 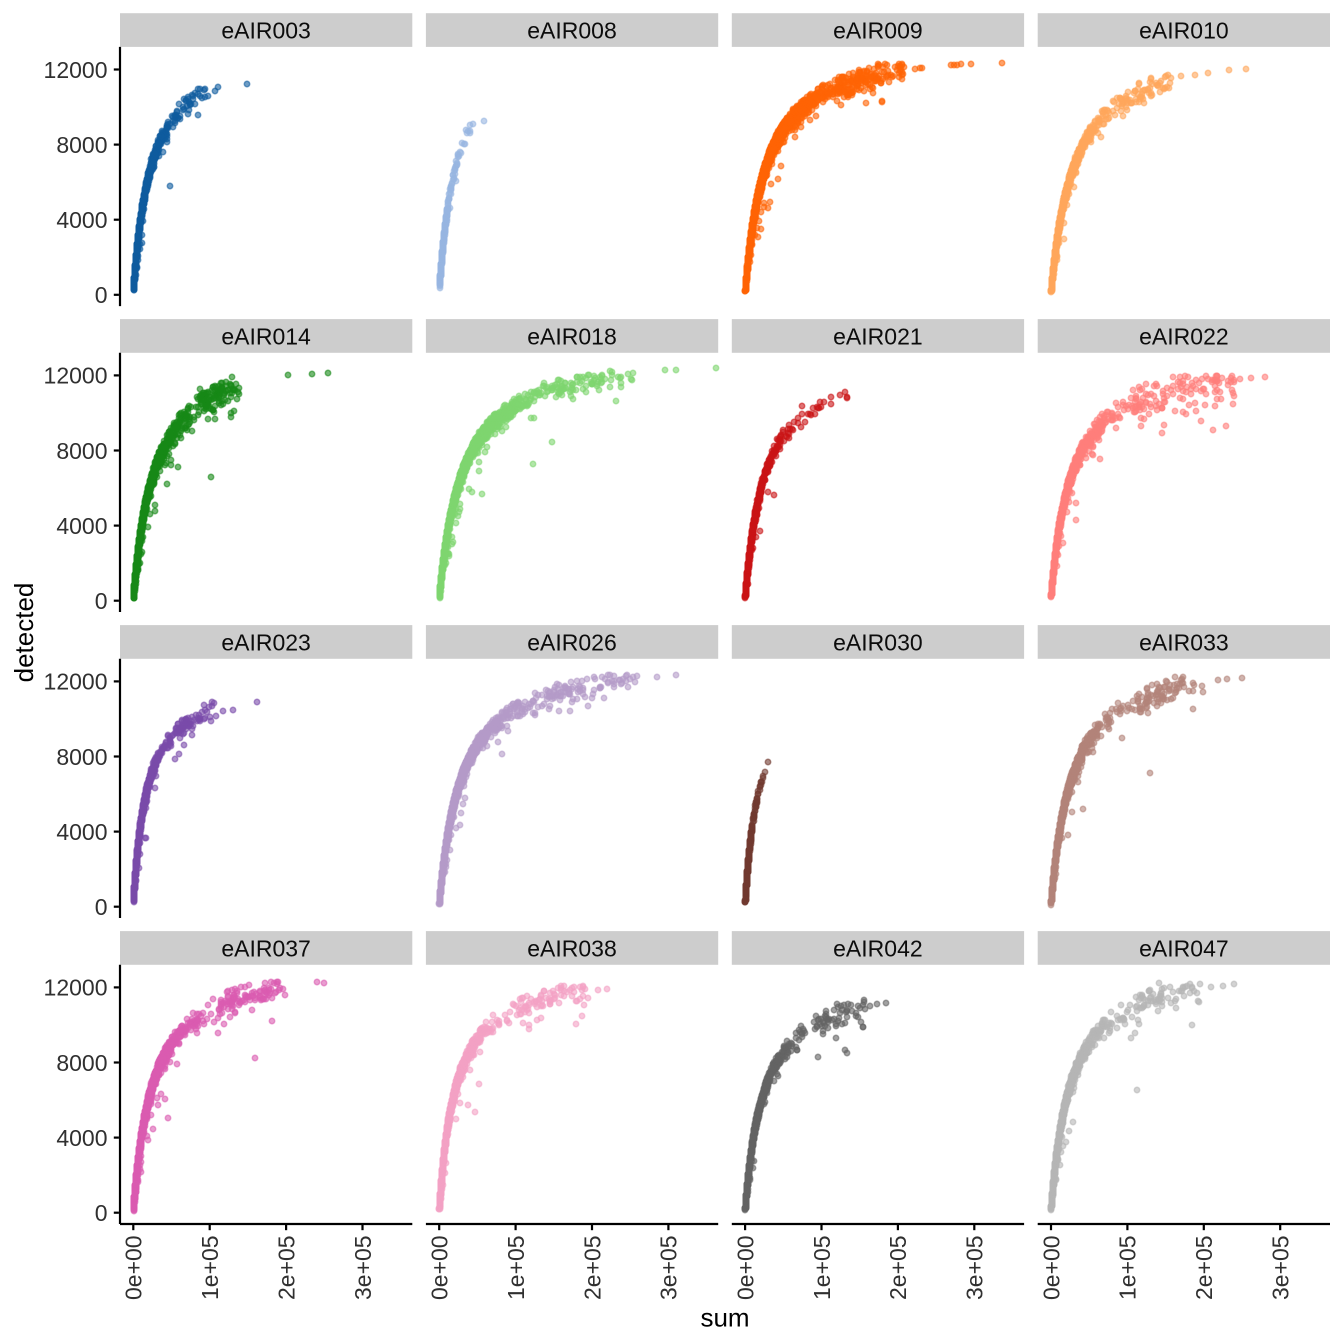 I want to click on svg-text: eAIR047, so click(x=1184, y=949).